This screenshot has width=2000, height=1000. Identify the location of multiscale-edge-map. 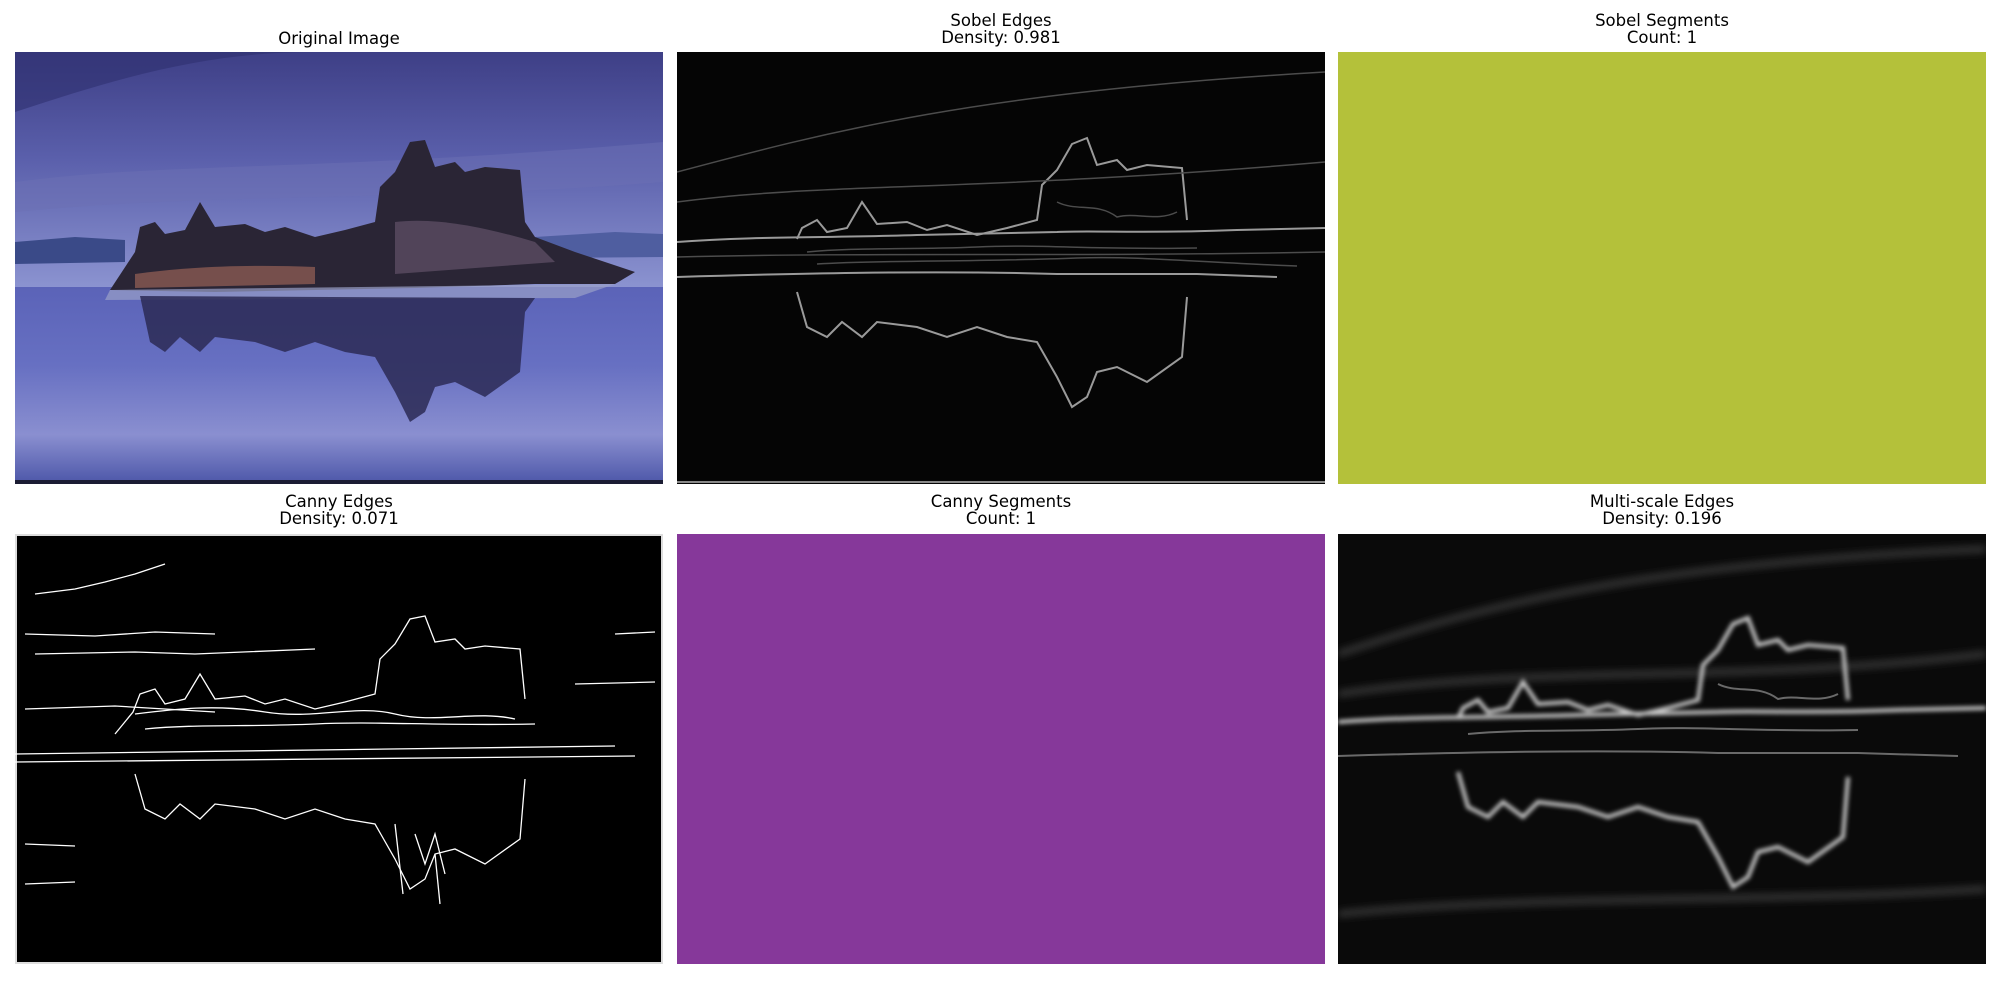
(1662, 749).